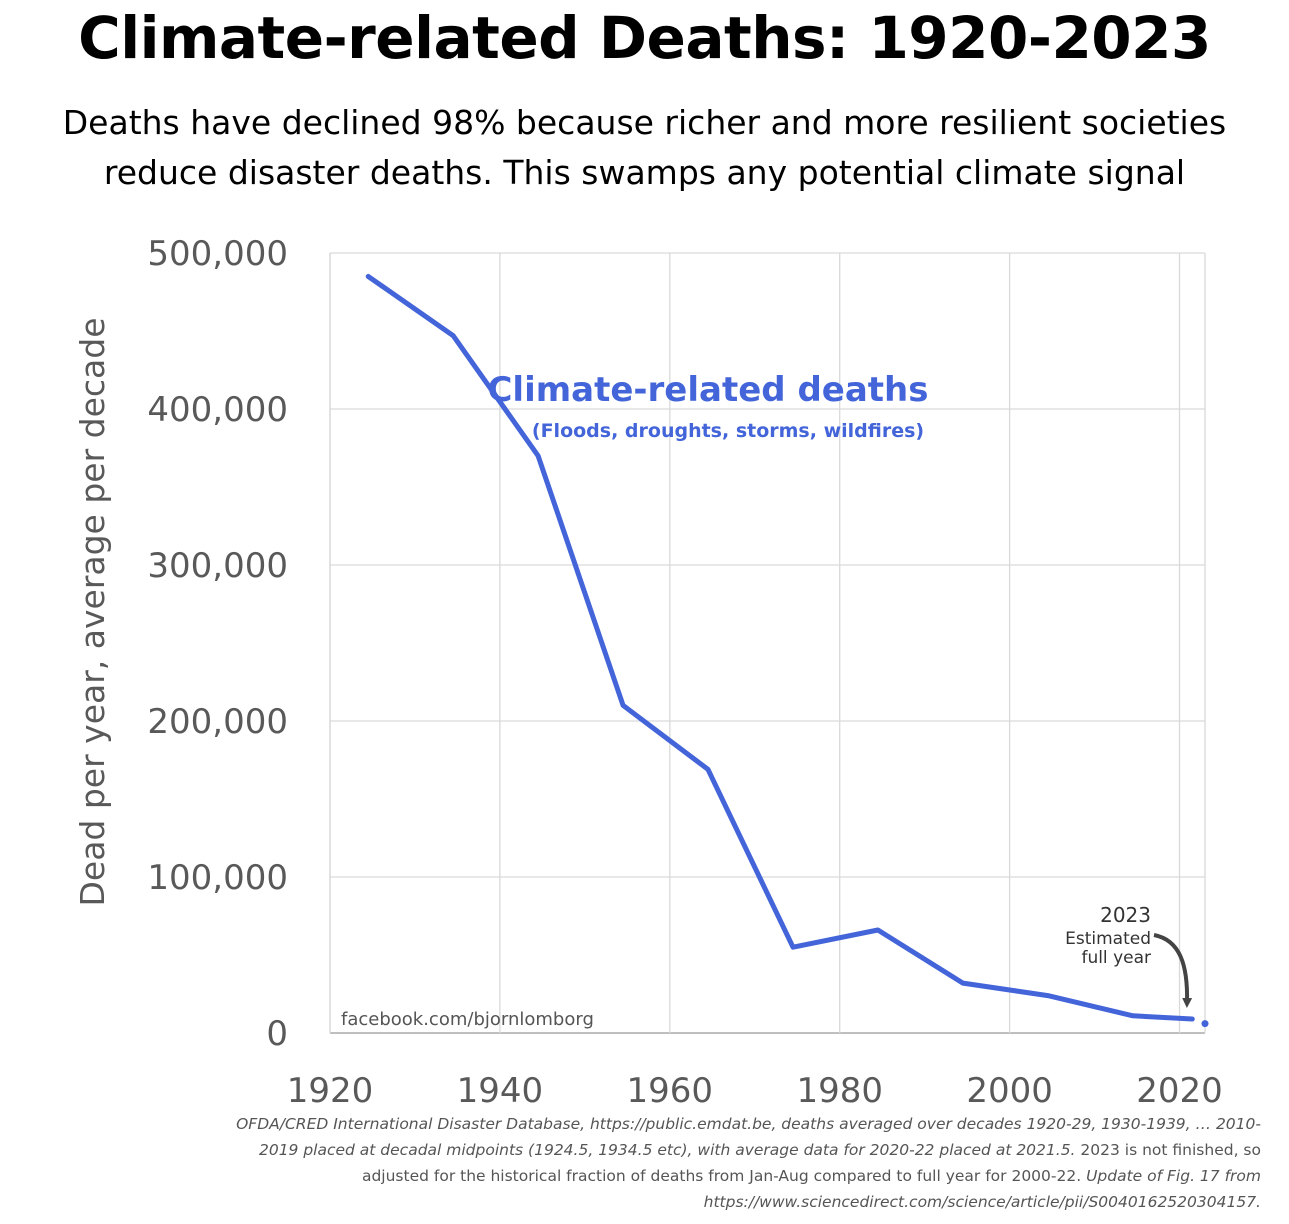 The image size is (1289, 1224). Describe the element at coordinates (1179, 1090) in the screenshot. I see `x-tick-label: 2020` at that location.